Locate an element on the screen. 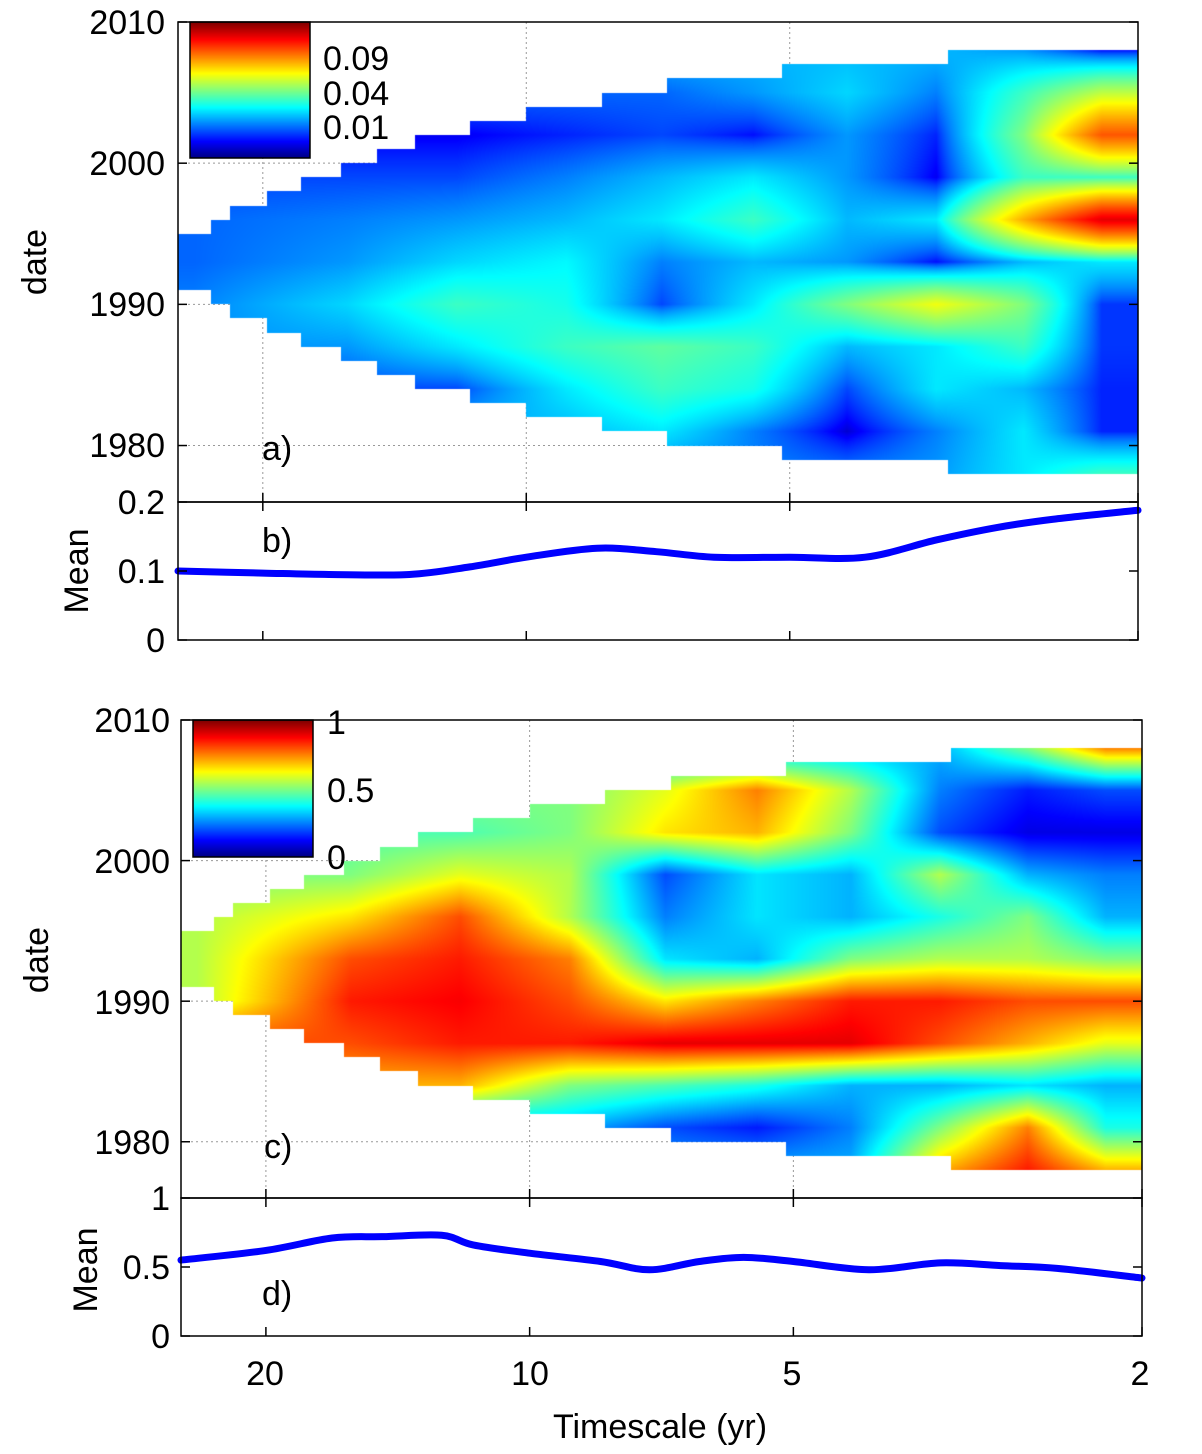 The width and height of the screenshot is (1202, 1454). panel-label-b: b) is located at coordinates (277, 541).